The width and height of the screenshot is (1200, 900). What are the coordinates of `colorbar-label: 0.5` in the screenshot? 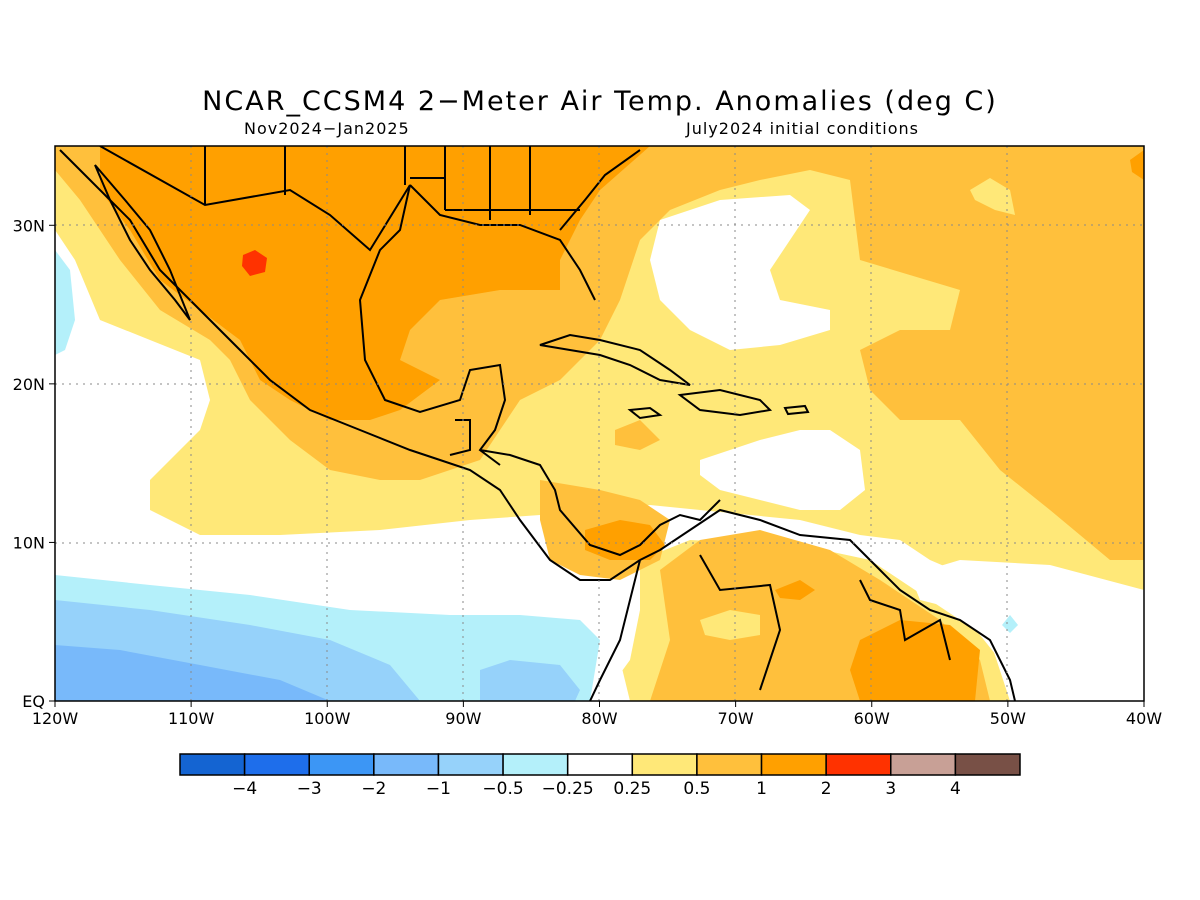 It's located at (696, 789).